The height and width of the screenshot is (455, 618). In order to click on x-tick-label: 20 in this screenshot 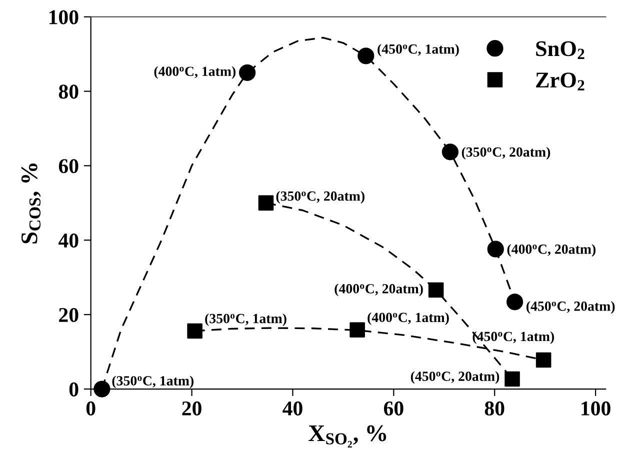, I will do `click(192, 408)`.